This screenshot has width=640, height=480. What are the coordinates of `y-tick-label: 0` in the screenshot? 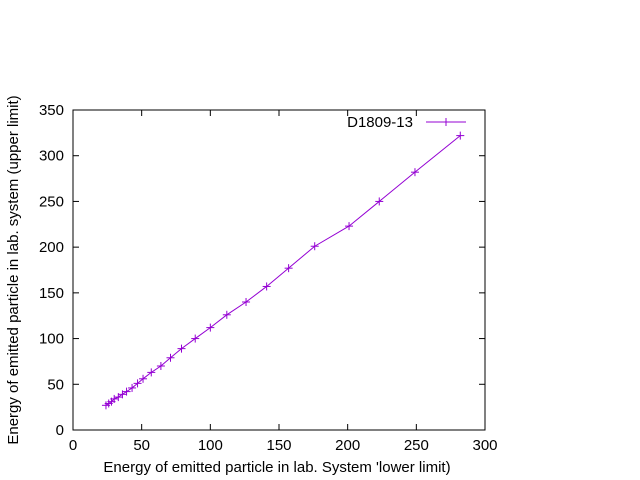 It's located at (60, 430).